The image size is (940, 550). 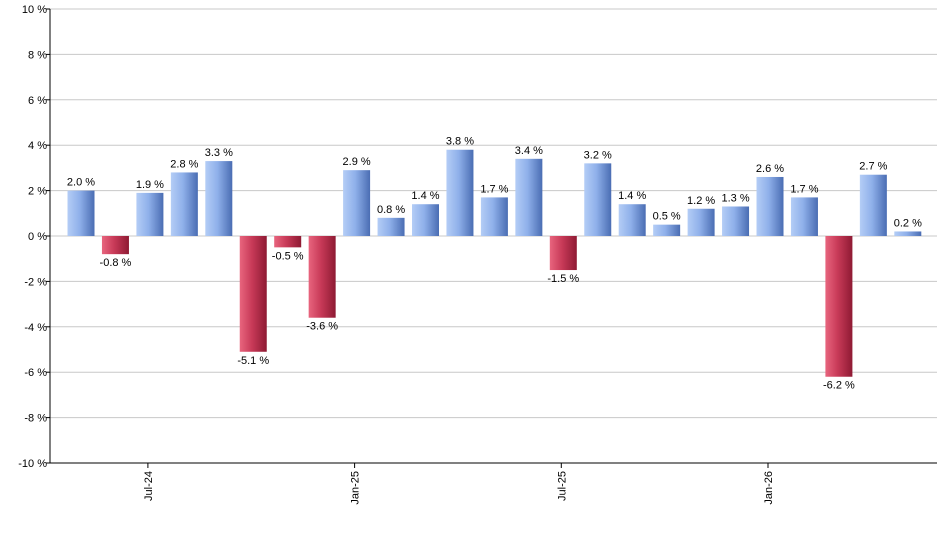 What do you see at coordinates (35, 328) in the screenshot?
I see `y-tick-label: -4 %` at bounding box center [35, 328].